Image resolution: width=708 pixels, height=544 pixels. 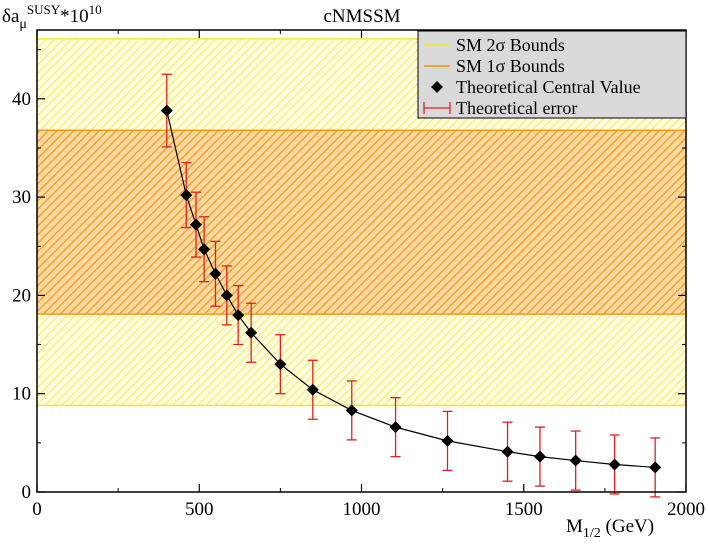 I want to click on x-tick-label: 500, so click(x=199, y=509).